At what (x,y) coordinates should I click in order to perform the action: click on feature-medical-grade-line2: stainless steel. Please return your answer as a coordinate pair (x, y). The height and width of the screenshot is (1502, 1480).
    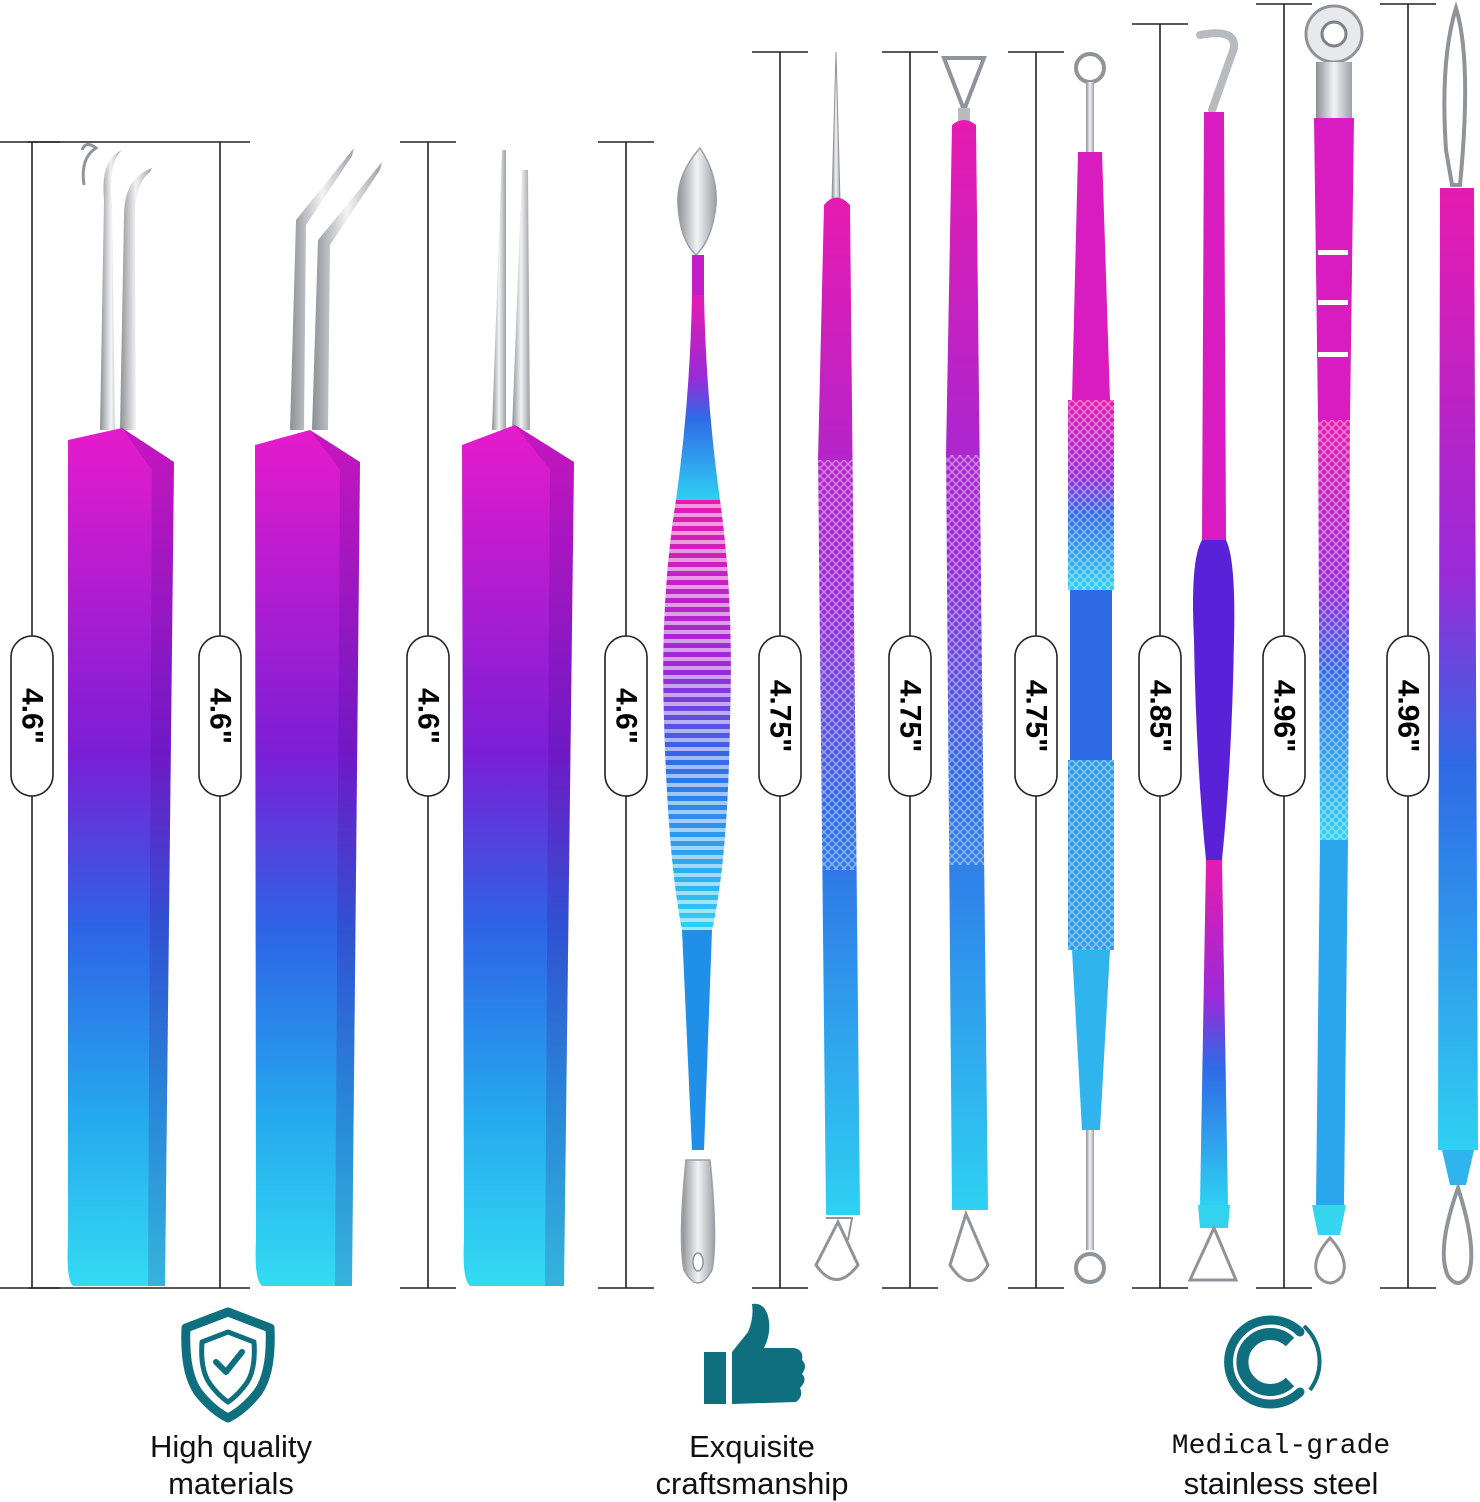
    Looking at the image, I should click on (1281, 1483).